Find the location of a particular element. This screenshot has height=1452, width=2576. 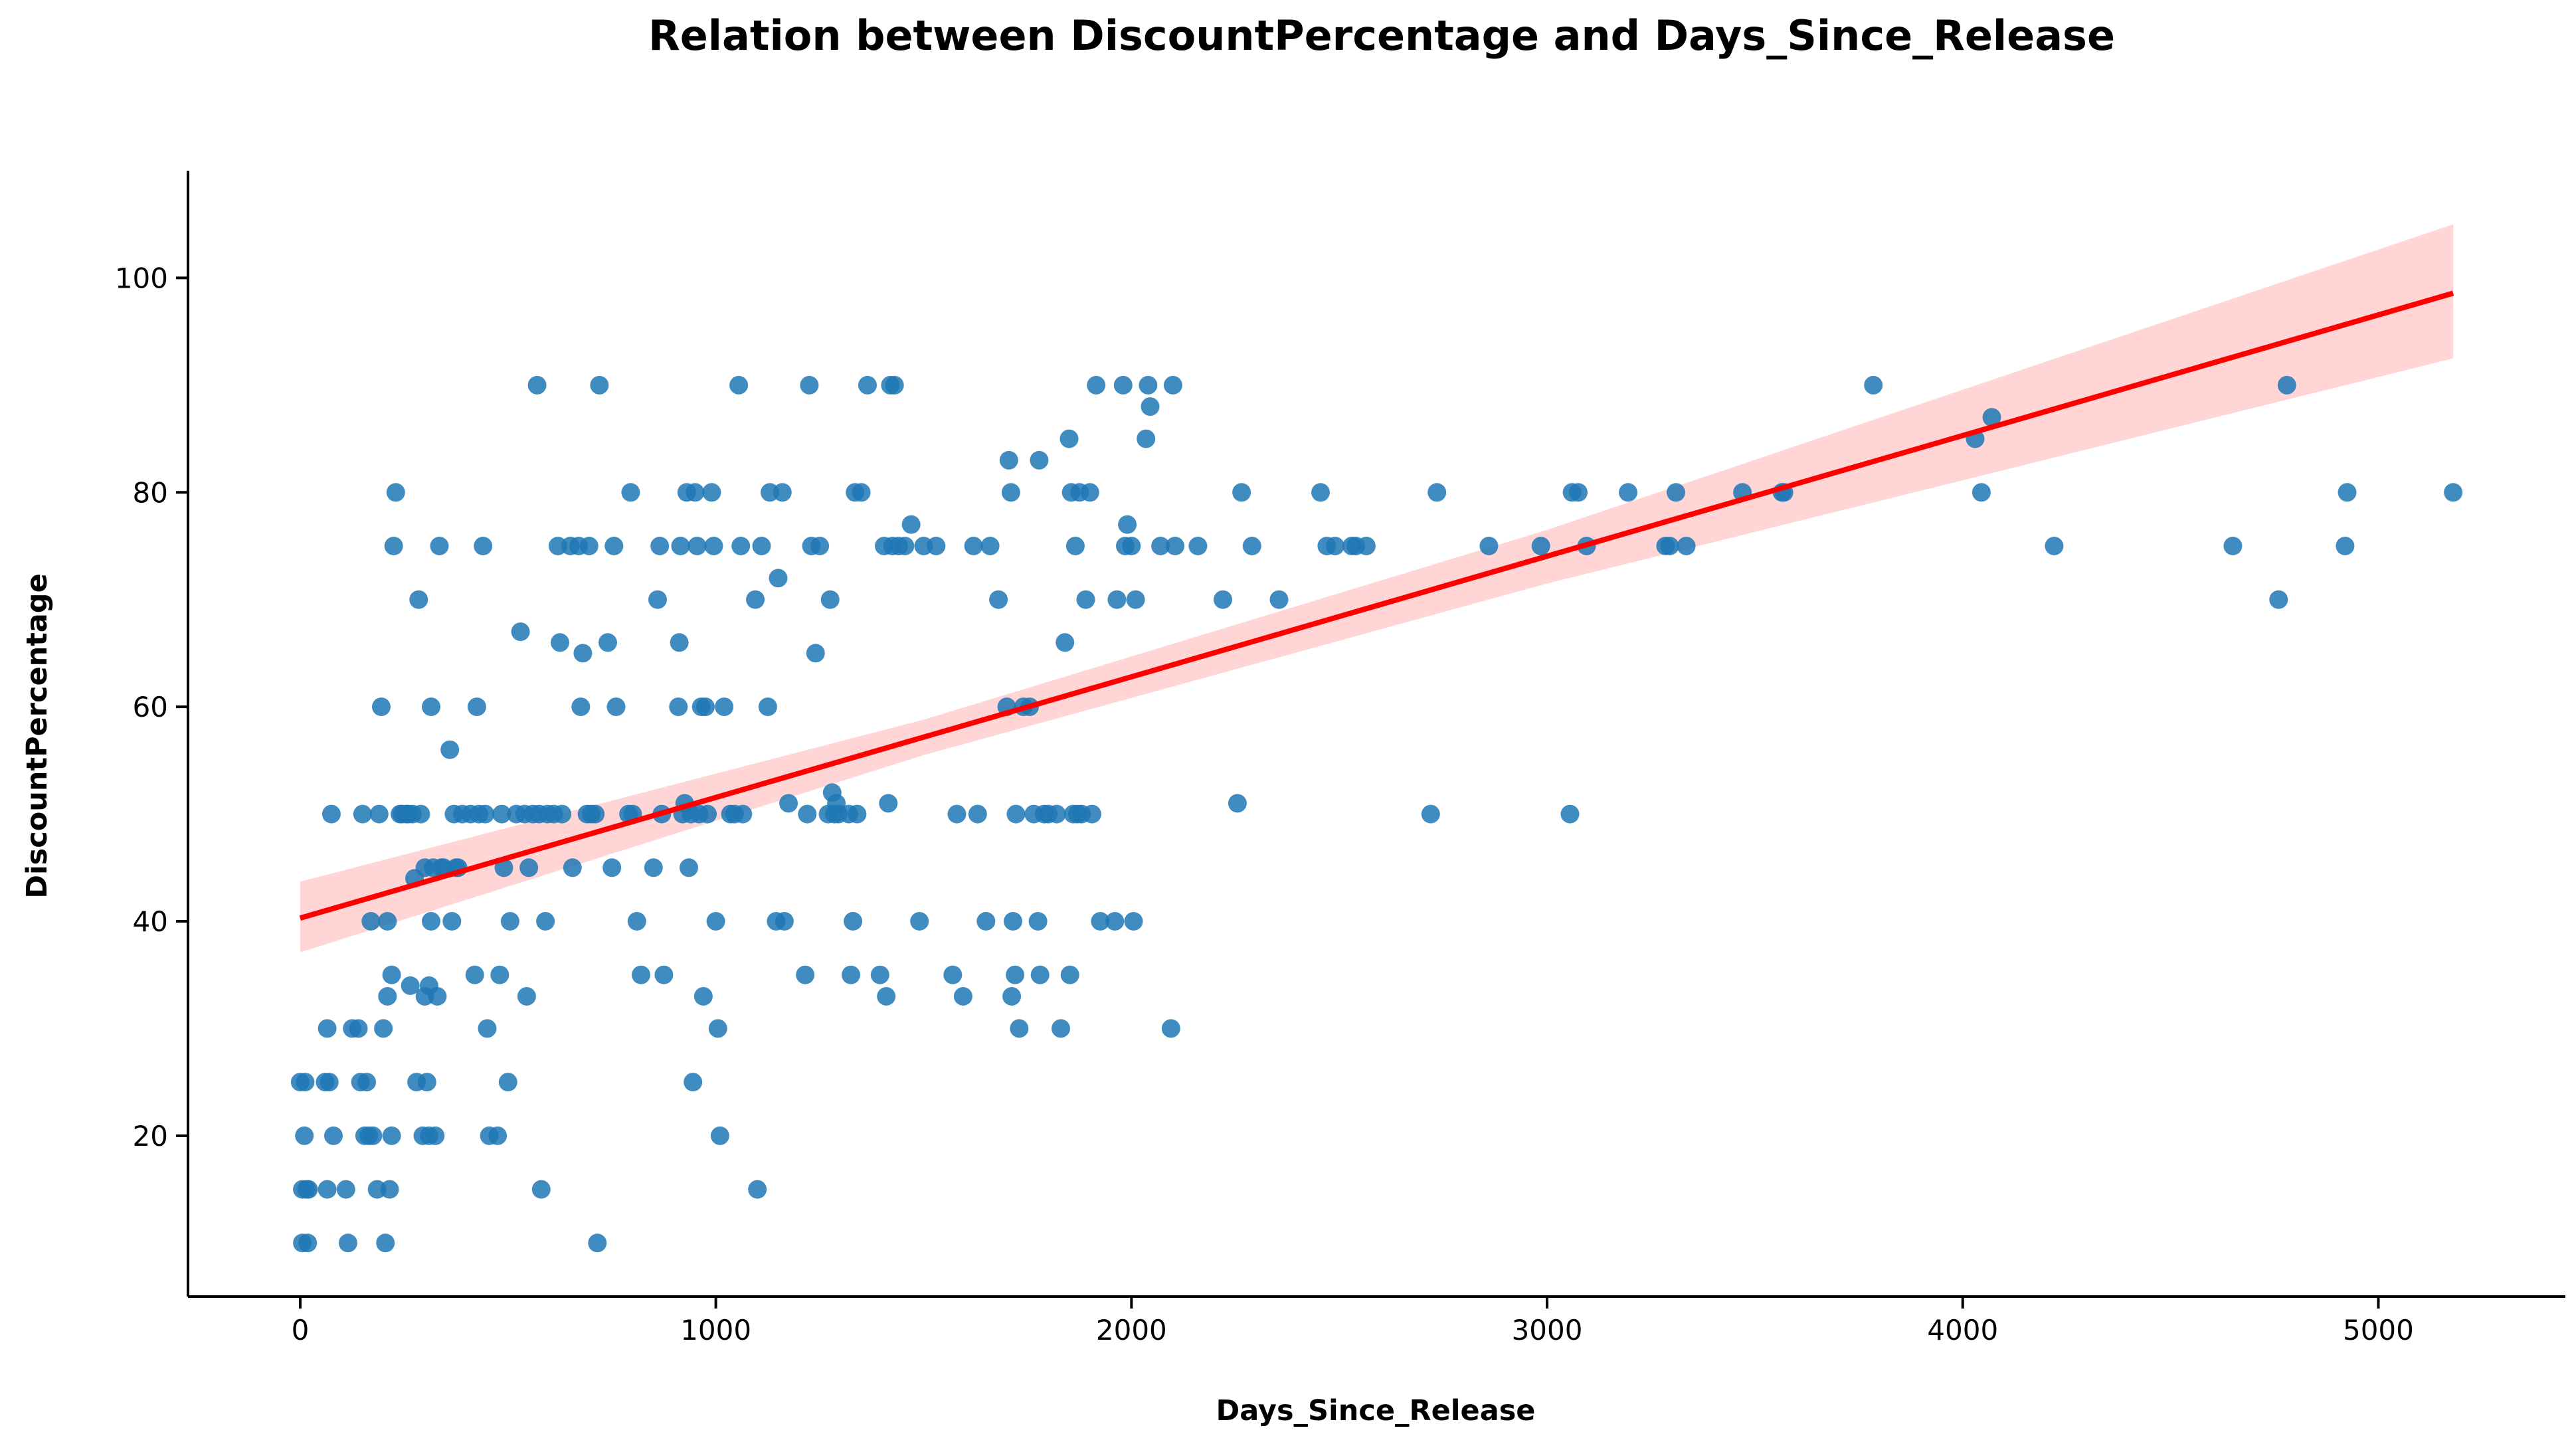

x-tick-label: 0 is located at coordinates (301, 1330).